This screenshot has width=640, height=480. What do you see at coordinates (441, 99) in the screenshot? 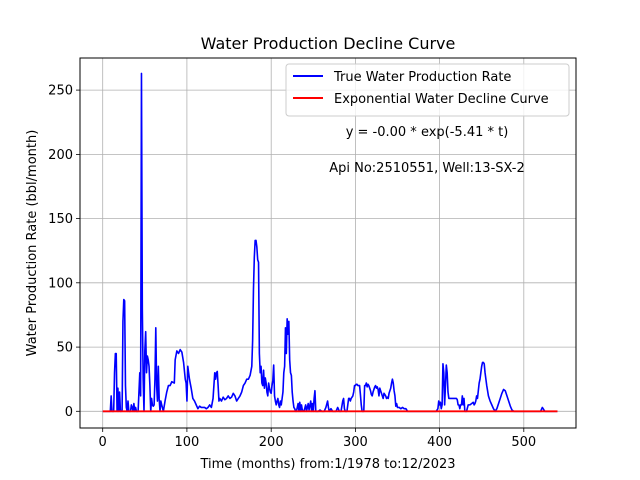
I see `legend-label-decline-curve: Exponential Water Decline Curve` at bounding box center [441, 99].